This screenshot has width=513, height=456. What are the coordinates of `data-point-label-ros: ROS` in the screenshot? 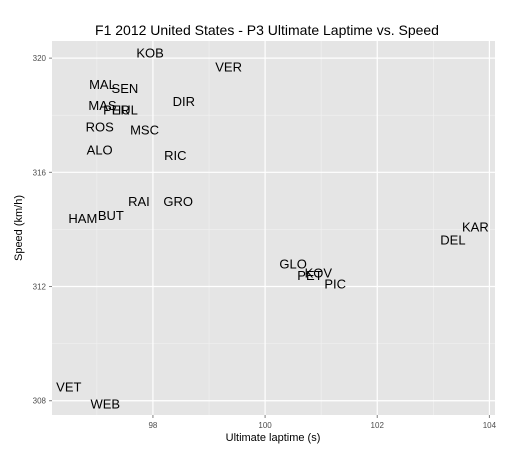 It's located at (100, 127).